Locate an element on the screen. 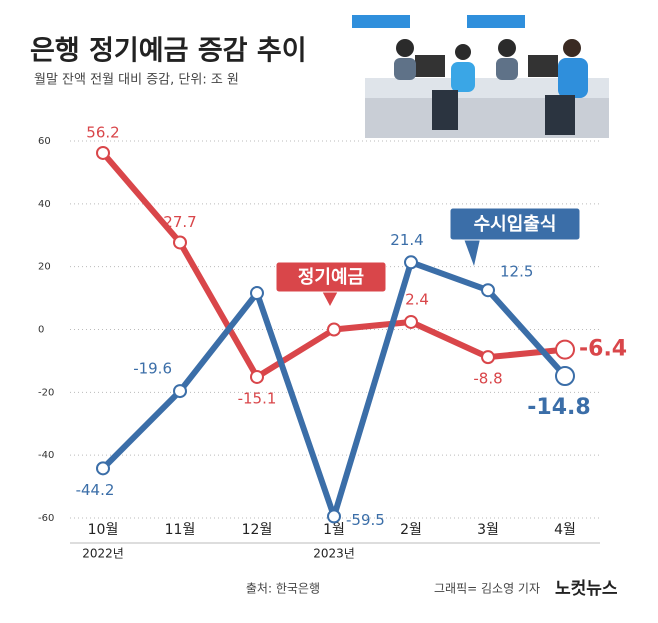 Image resolution: width=658 pixels, height=623 pixels. credit: 그래픽= 김소영 기자 is located at coordinates (487, 589).